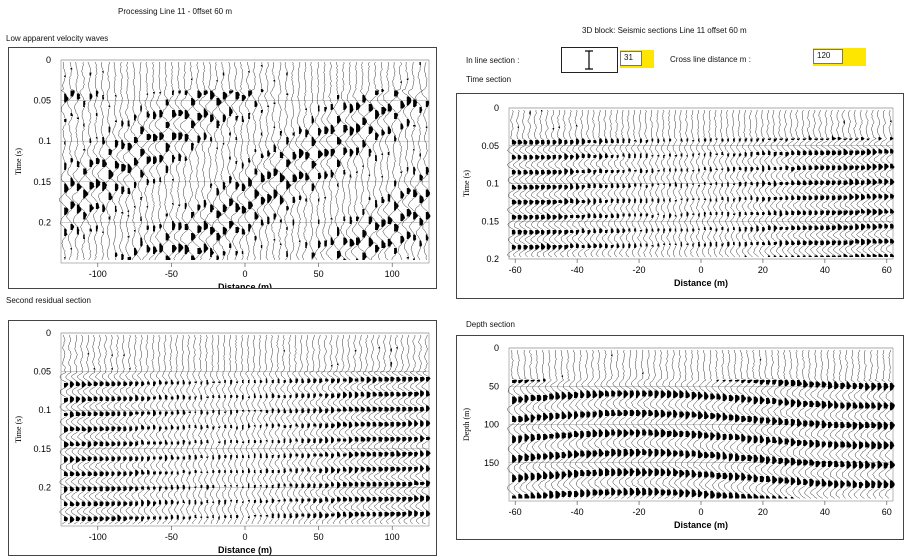  I want to click on caption-residual: Second residual section, so click(48, 300).